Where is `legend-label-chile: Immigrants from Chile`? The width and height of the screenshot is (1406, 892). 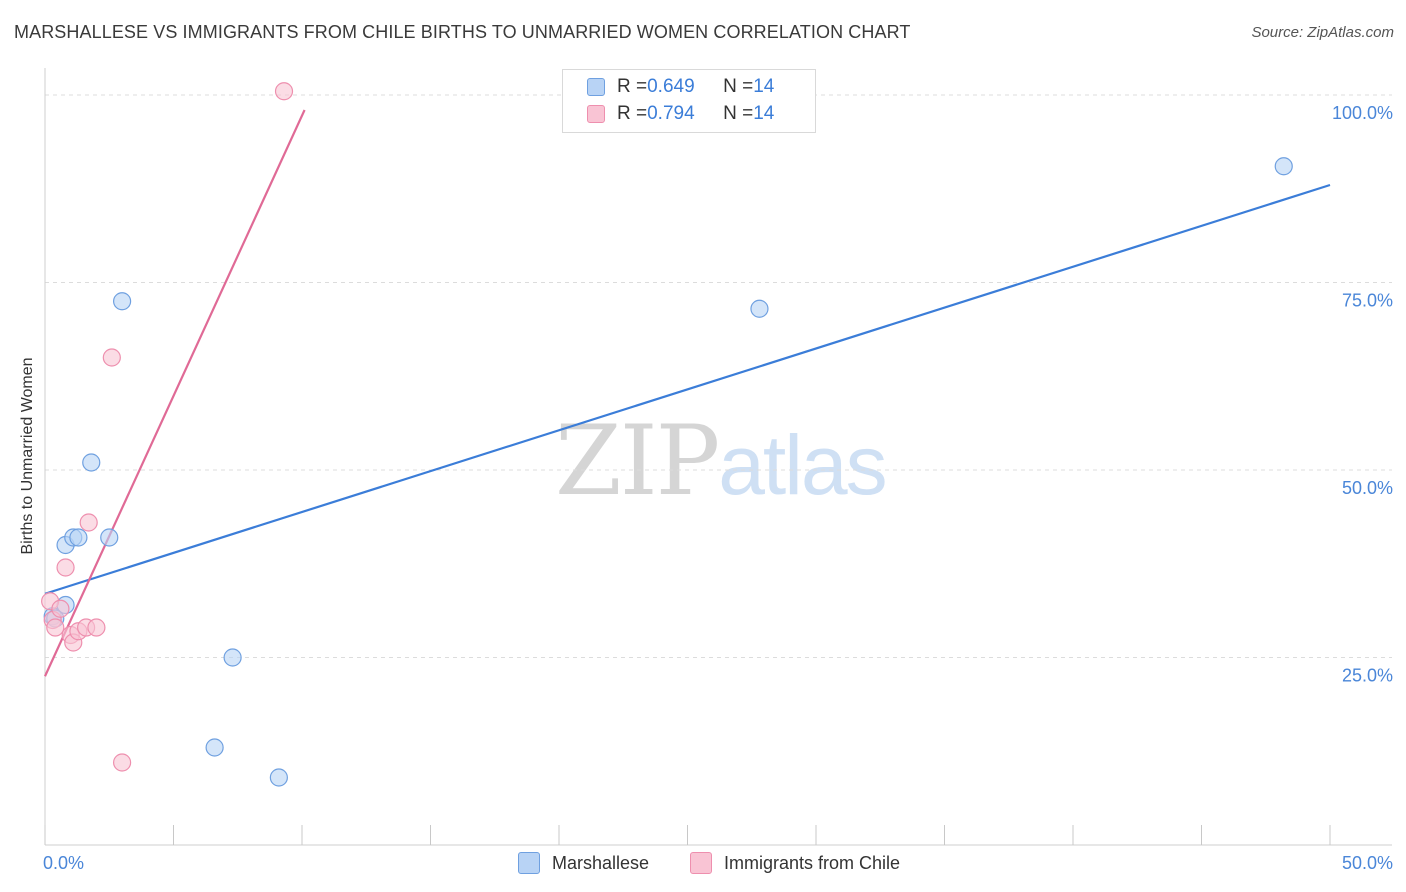 legend-label-chile: Immigrants from Chile is located at coordinates (812, 862).